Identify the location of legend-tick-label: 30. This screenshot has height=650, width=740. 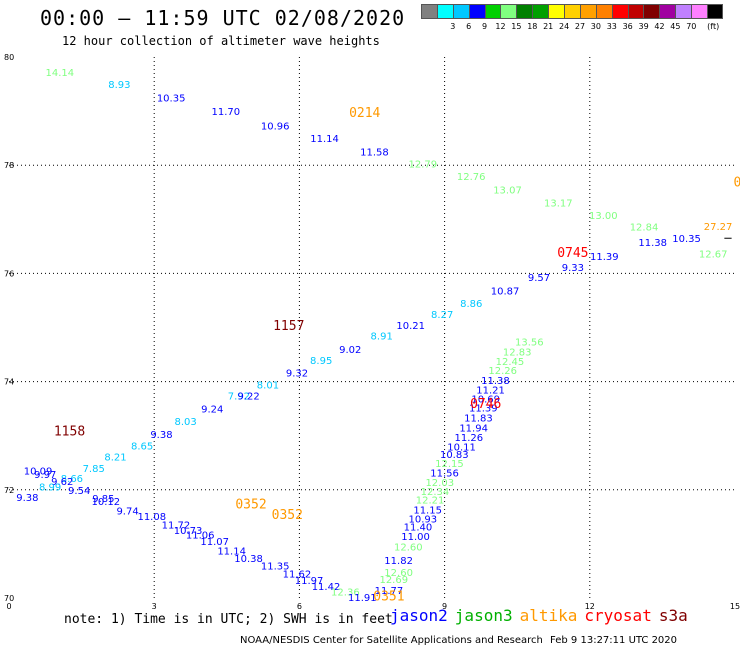
(595, 26).